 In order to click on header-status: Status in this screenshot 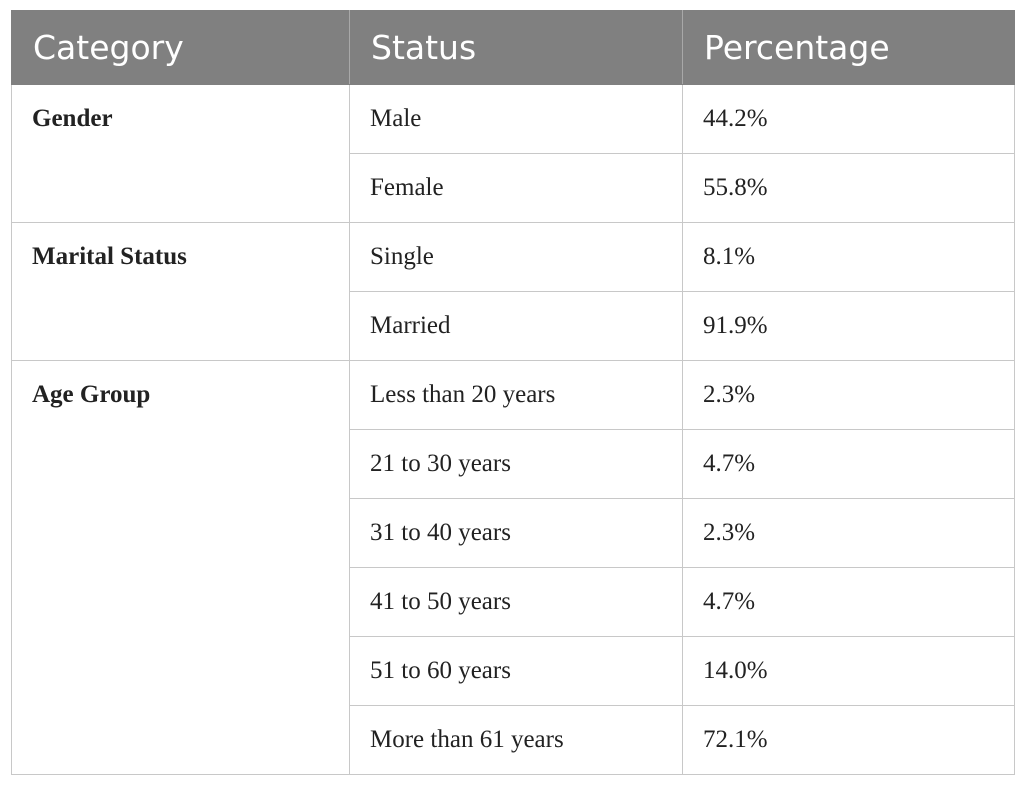, I will do `click(516, 47)`.